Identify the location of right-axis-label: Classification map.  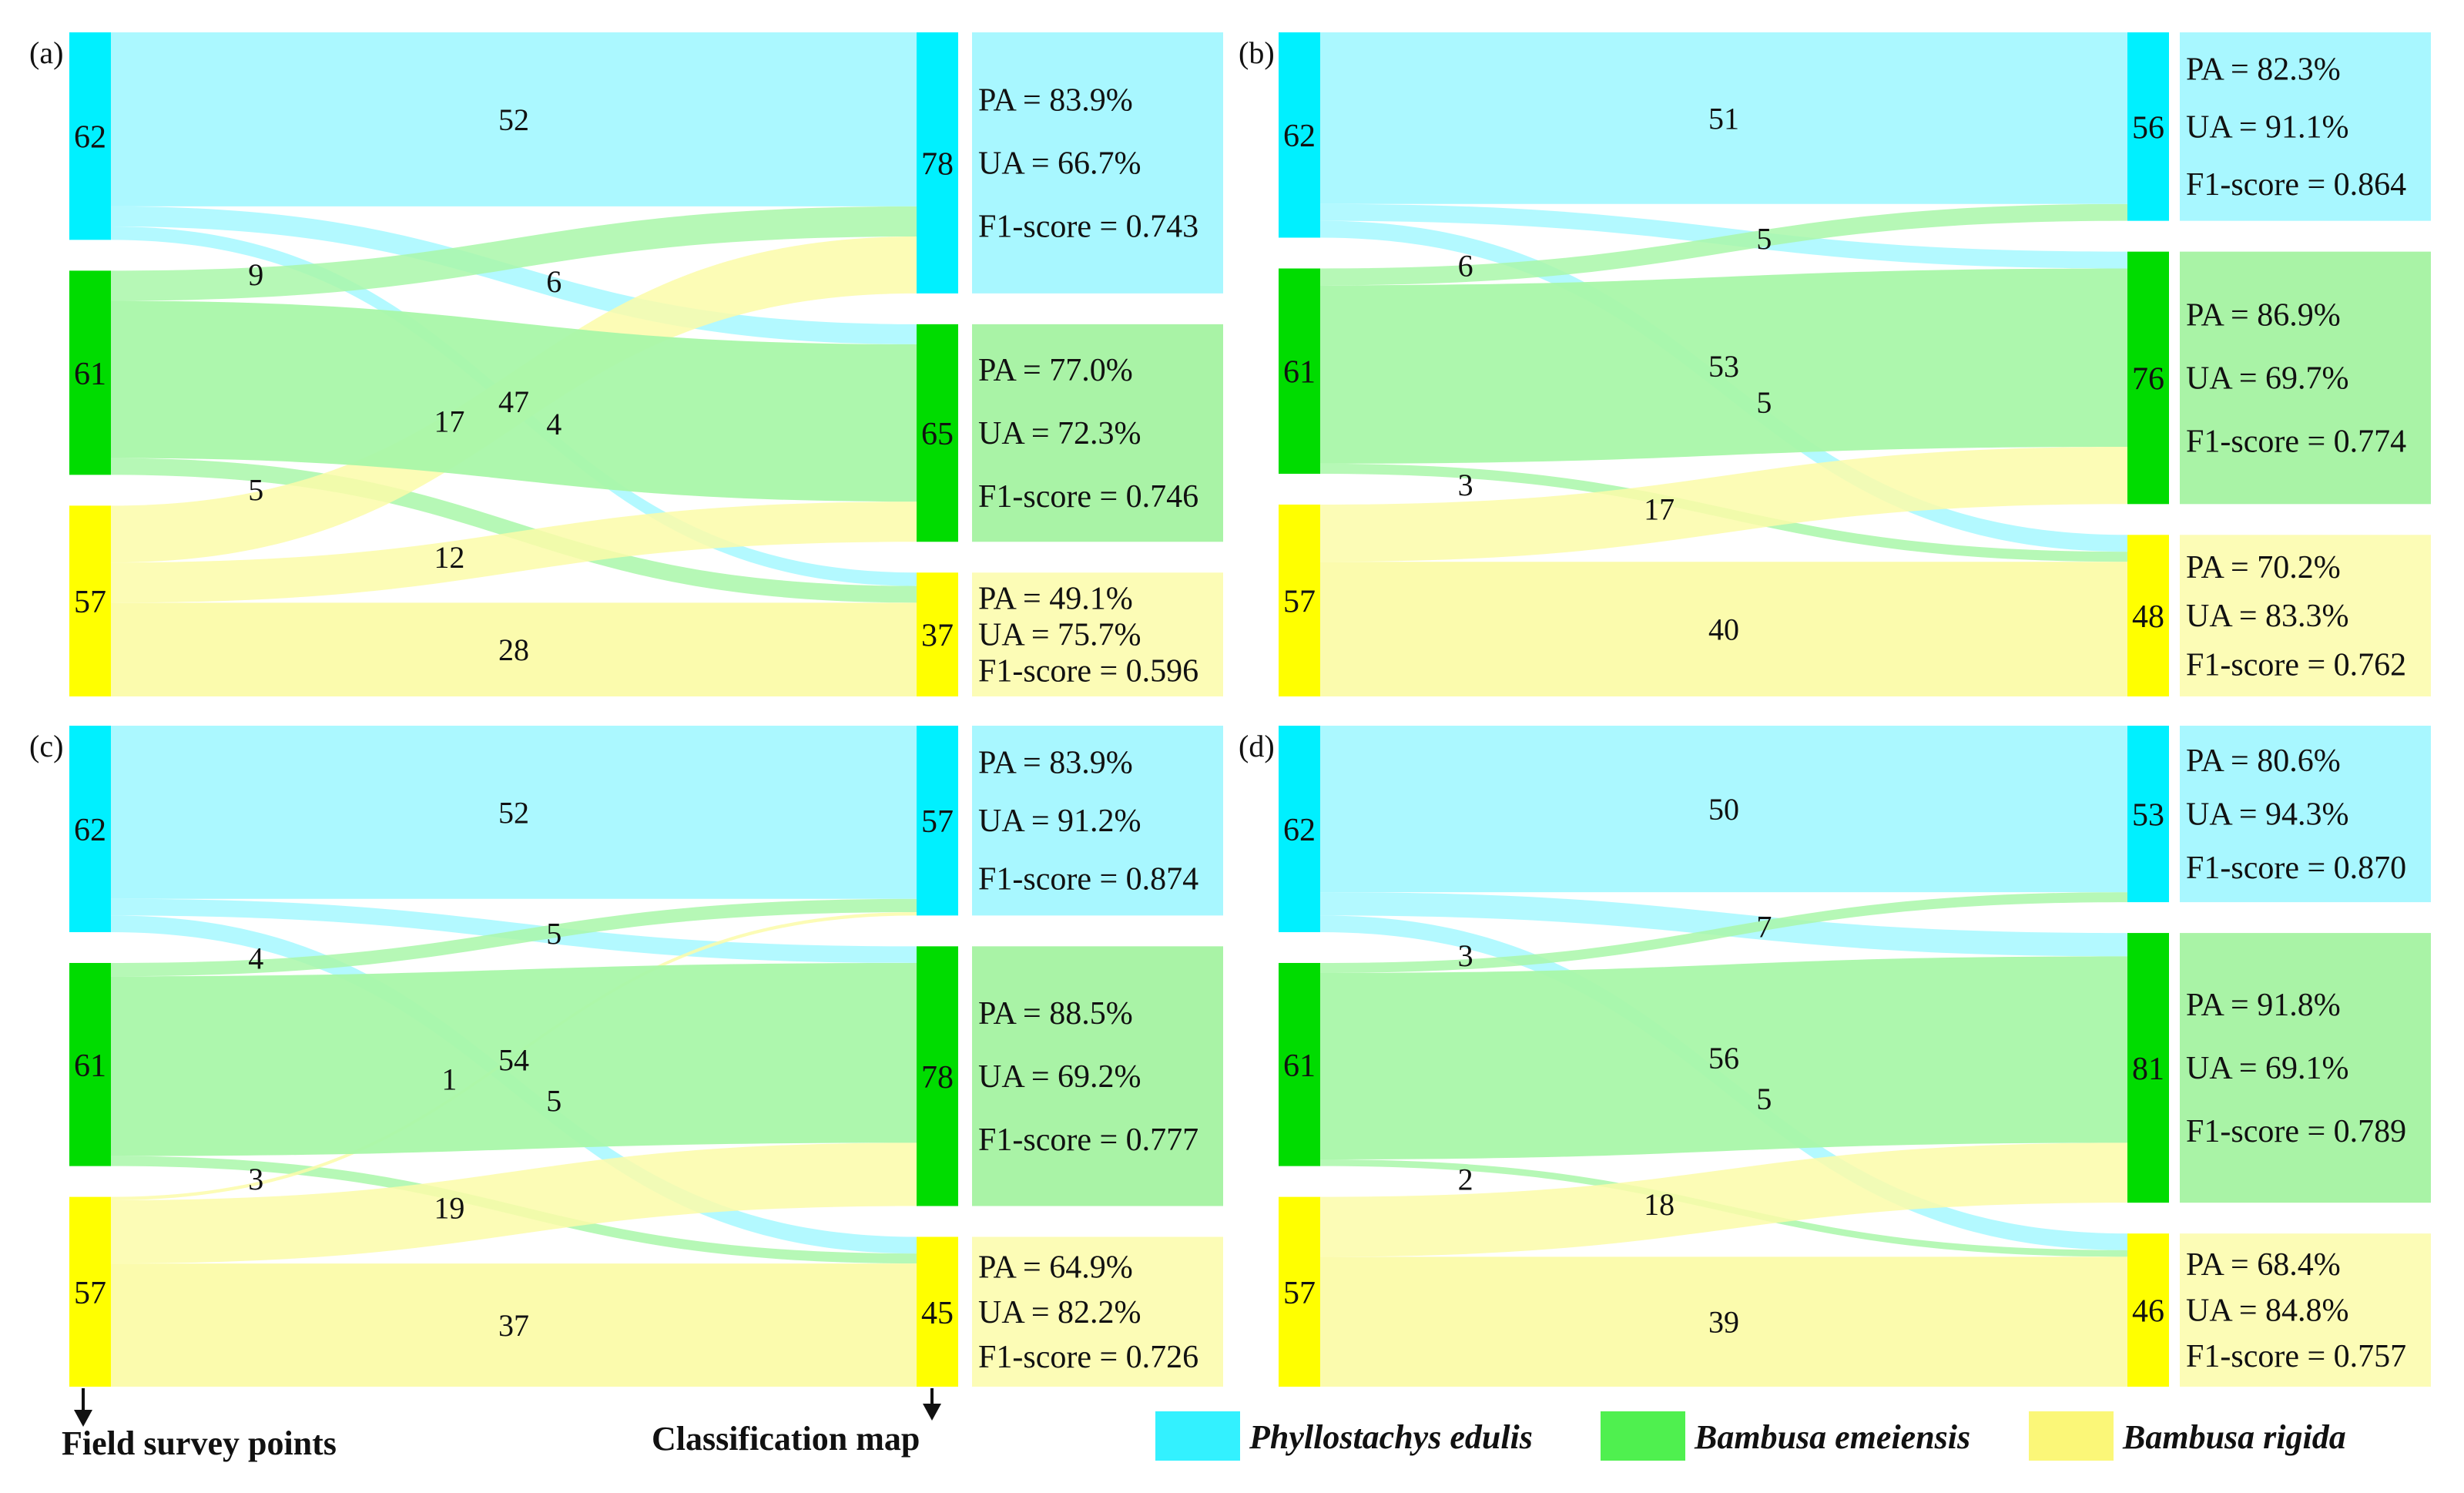
(786, 1439).